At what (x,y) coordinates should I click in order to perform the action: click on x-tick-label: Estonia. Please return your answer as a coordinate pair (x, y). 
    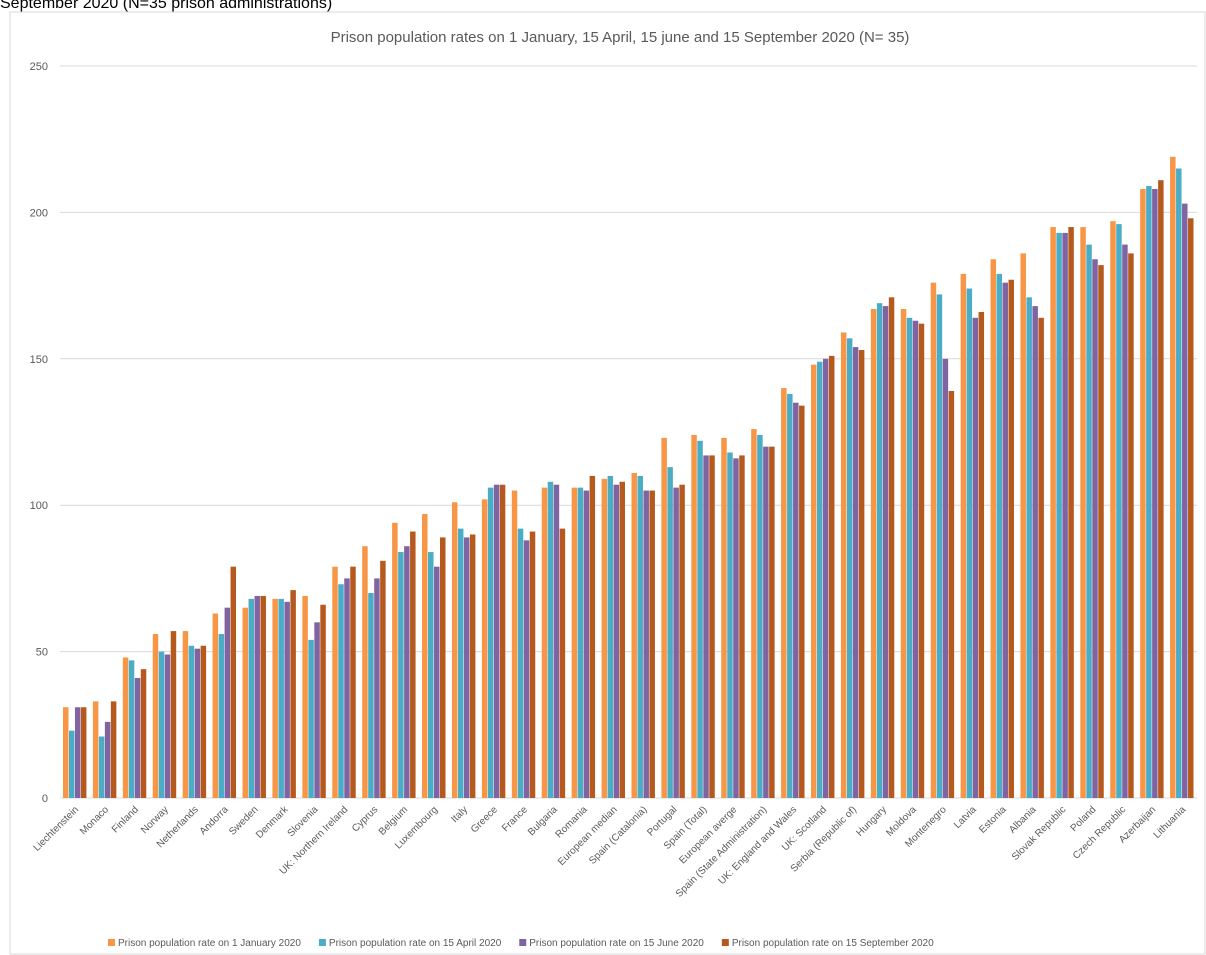
    Looking at the image, I should click on (993, 820).